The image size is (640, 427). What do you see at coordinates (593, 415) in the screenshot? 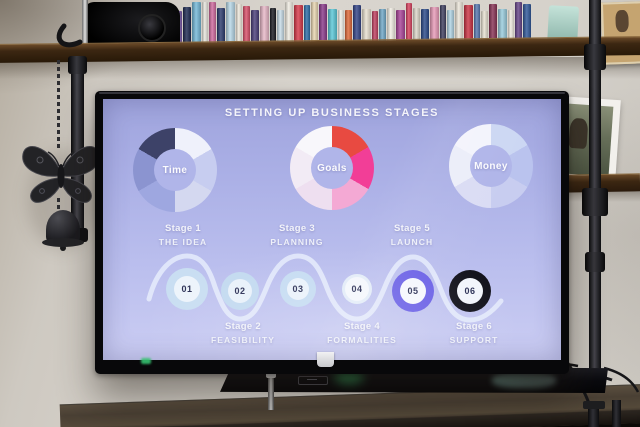
I see `table-leg-pipe` at bounding box center [593, 415].